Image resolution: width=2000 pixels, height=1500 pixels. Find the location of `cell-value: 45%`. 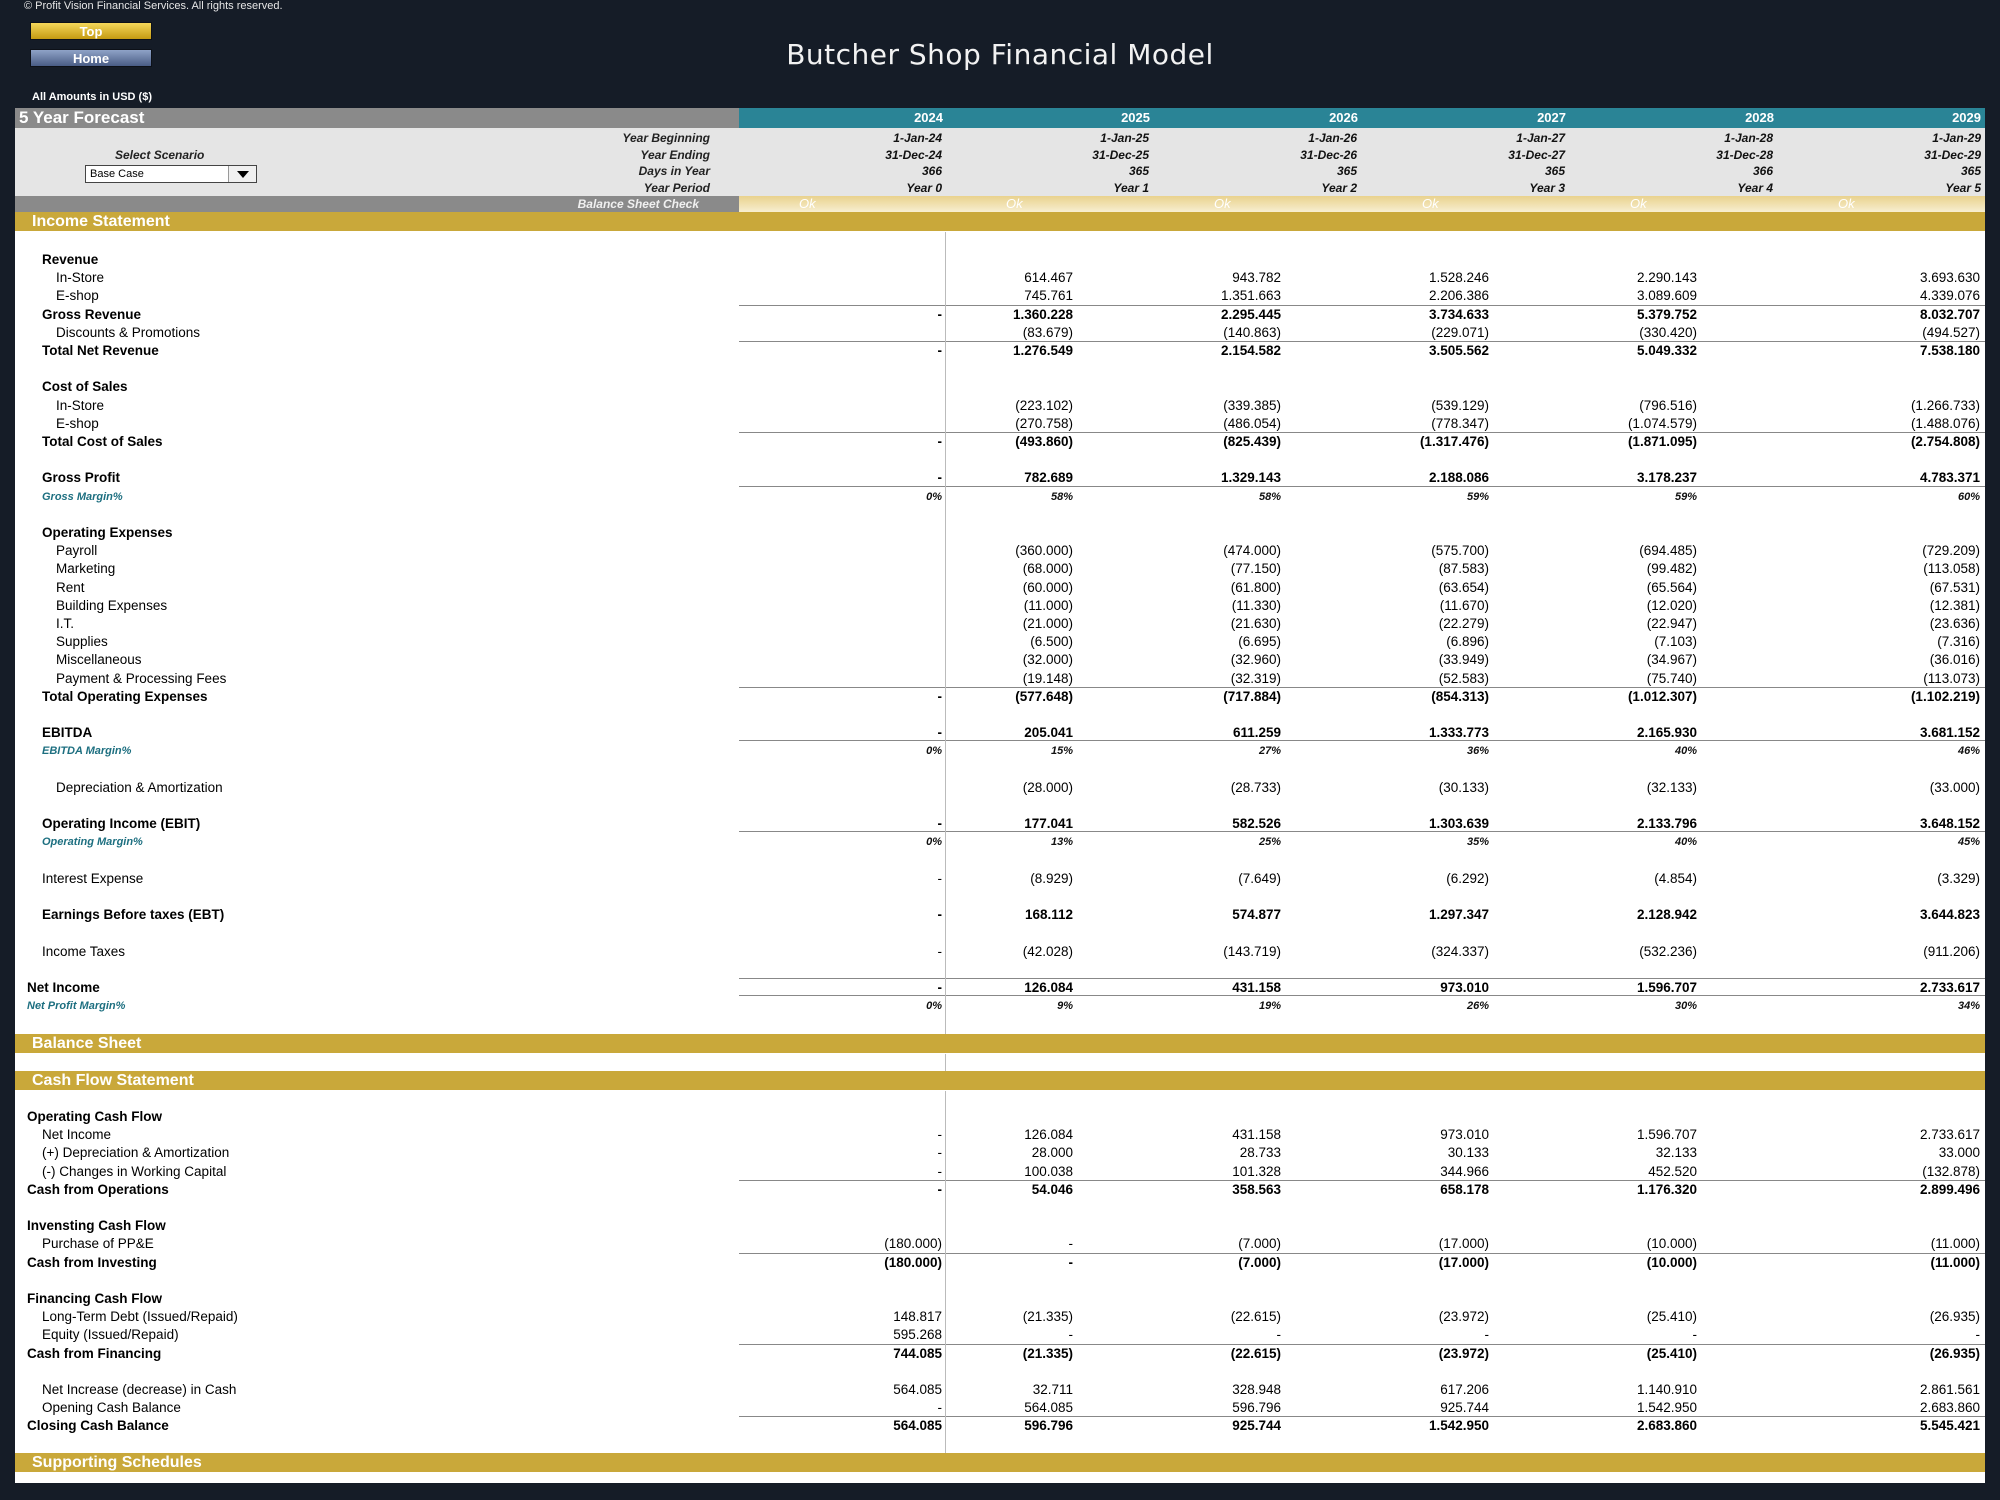

cell-value: 45% is located at coordinates (1968, 842).